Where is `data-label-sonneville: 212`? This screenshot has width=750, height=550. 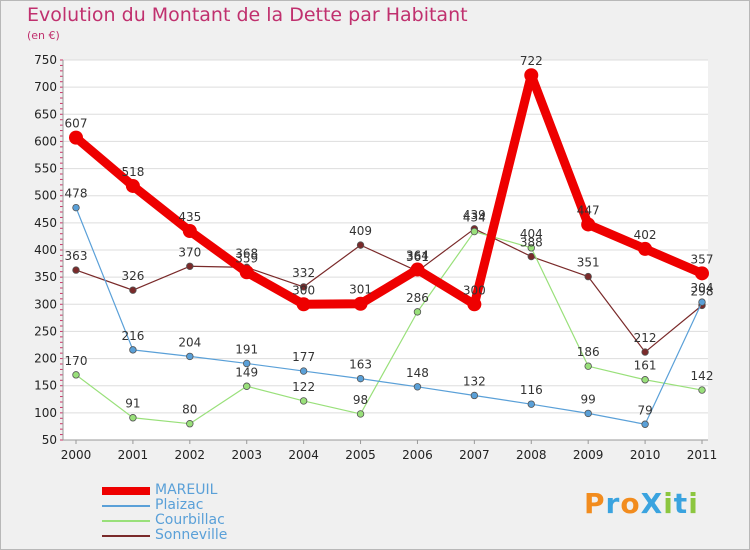
data-label-sonneville: 212 is located at coordinates (645, 338).